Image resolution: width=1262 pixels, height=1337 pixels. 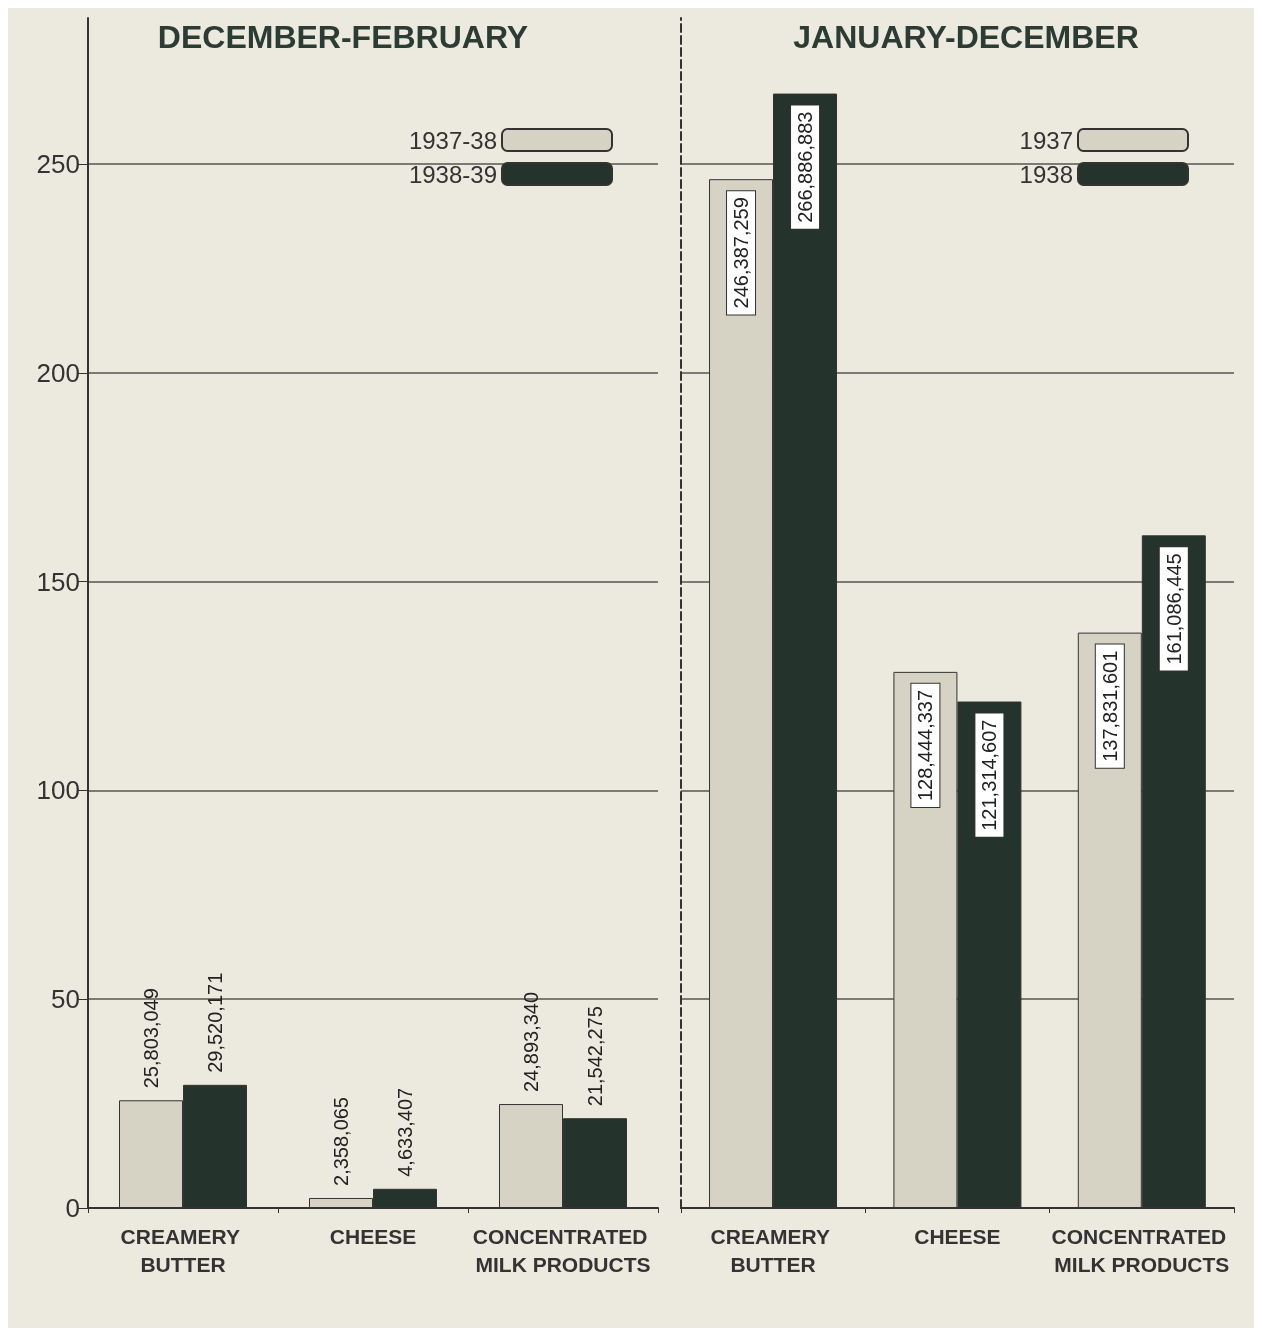 I want to click on y-tick-label: 150, so click(x=58, y=581).